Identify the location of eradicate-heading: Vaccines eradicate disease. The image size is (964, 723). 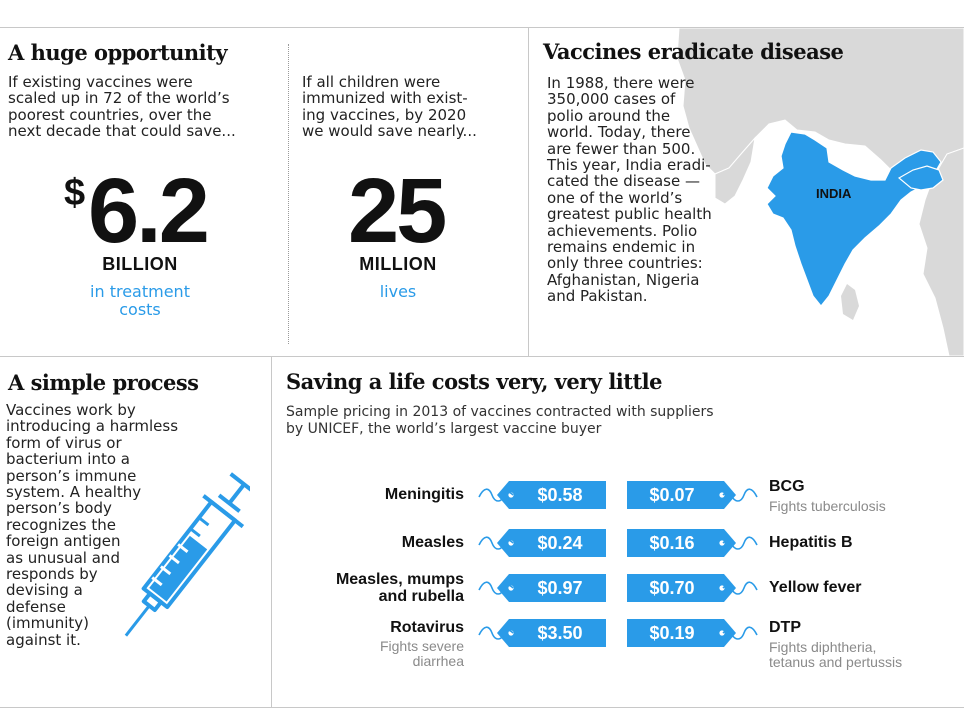
(693, 51).